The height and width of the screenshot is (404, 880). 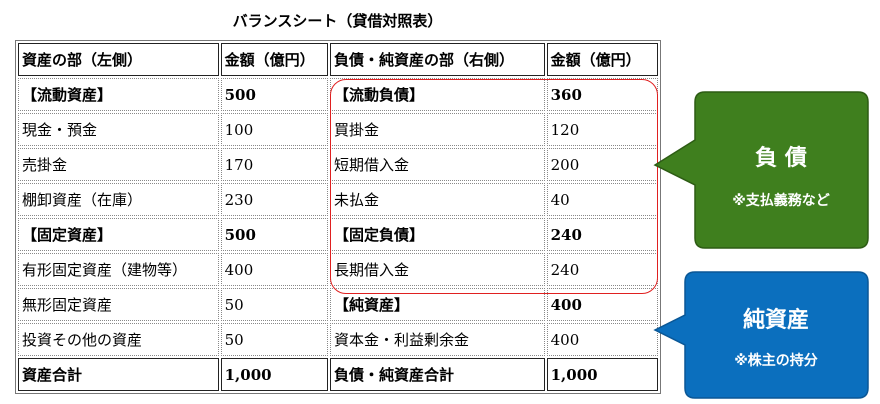 What do you see at coordinates (274, 199) in the screenshot?
I see `table-cell: 230` at bounding box center [274, 199].